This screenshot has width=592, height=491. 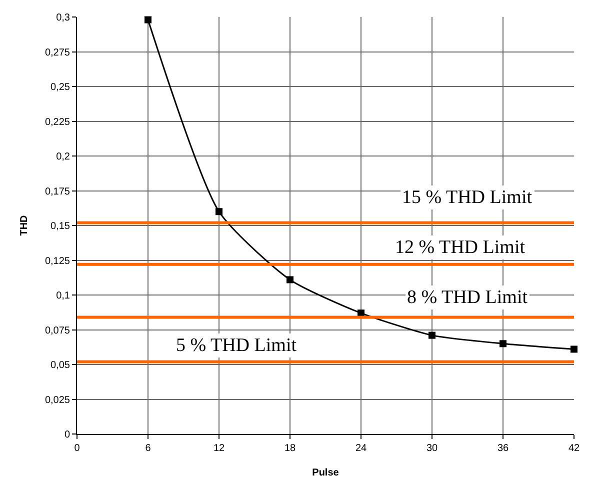 What do you see at coordinates (574, 448) in the screenshot?
I see `x-tick-label: 42` at bounding box center [574, 448].